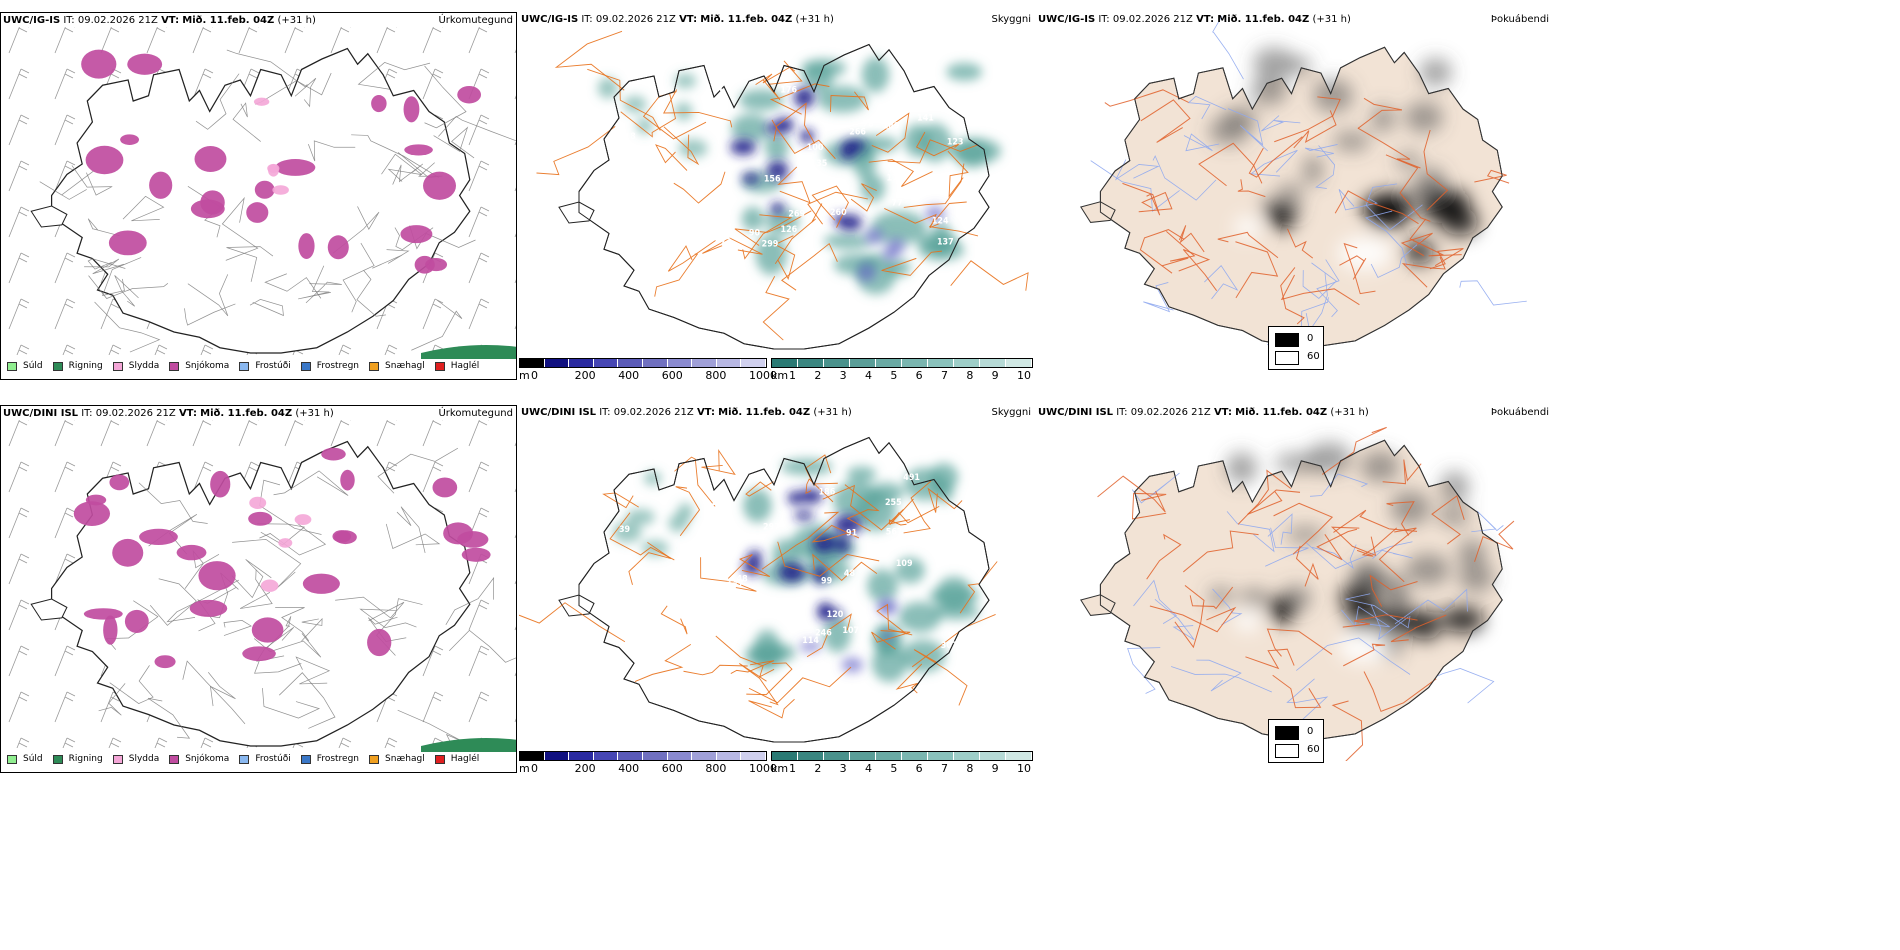 The height and width of the screenshot is (950, 1900). I want to click on colorbar-tick: 8, so click(970, 768).